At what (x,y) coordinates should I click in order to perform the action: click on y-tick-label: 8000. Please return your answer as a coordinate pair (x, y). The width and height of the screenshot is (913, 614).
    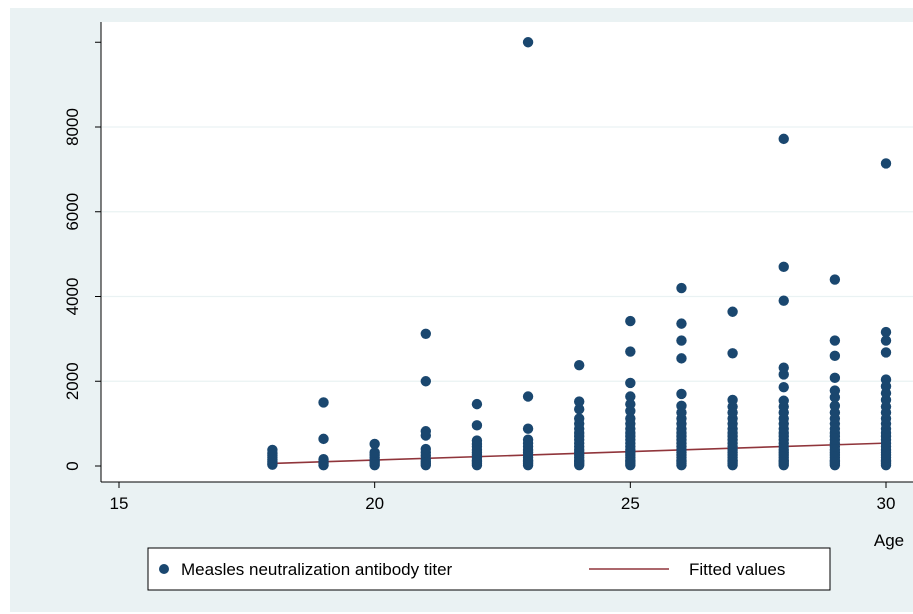
    Looking at the image, I should click on (72, 127).